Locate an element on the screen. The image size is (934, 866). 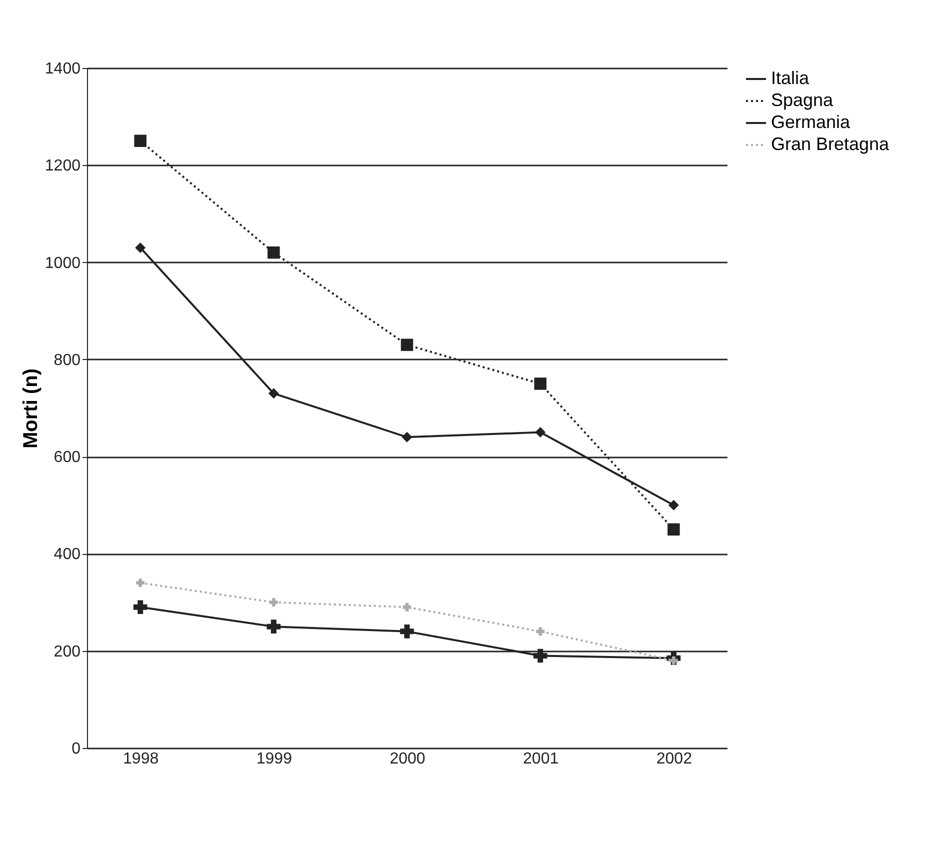
x-tick-label: 1999 is located at coordinates (274, 759).